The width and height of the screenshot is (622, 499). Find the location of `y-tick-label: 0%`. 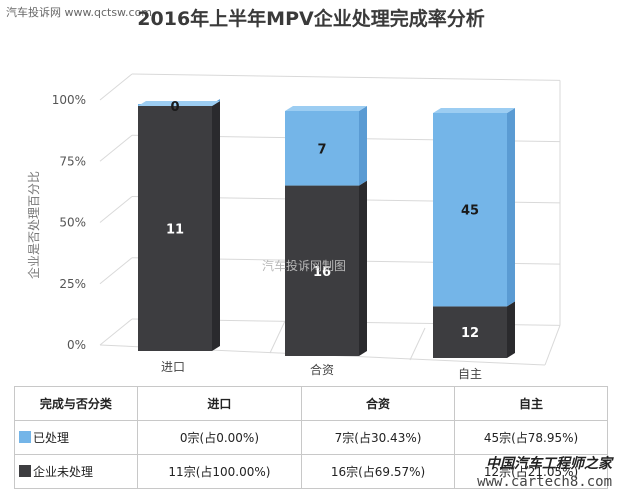

y-tick-label: 0% is located at coordinates (76, 345).